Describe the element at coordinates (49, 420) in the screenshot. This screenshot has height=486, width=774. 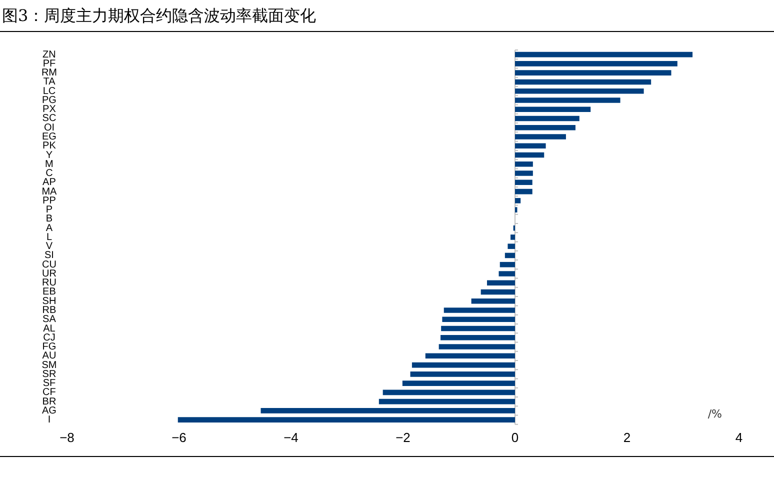
I see `y-tick-label: I` at that location.